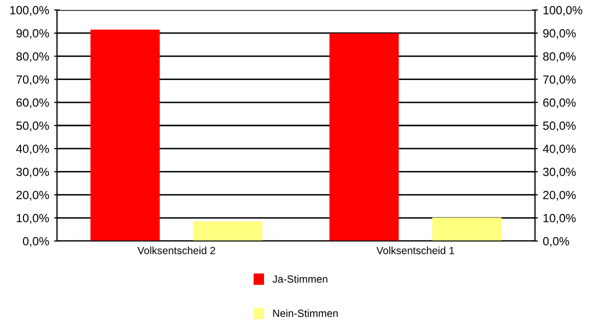 The width and height of the screenshot is (600, 333). I want to click on y-tick-label: 30,0%, so click(32, 173).